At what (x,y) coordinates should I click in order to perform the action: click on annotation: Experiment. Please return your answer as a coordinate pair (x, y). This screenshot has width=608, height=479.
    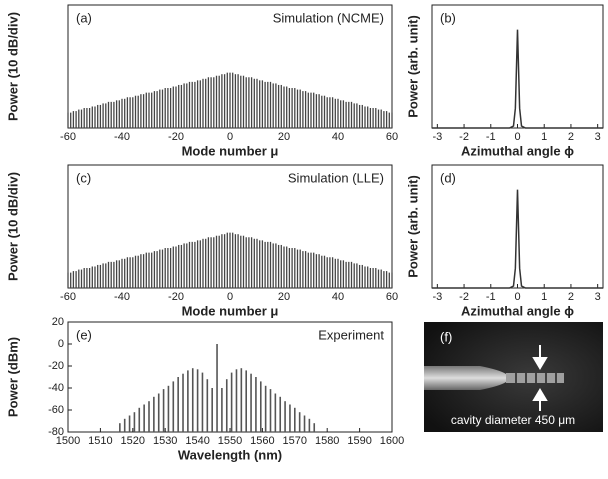
    Looking at the image, I should click on (351, 334).